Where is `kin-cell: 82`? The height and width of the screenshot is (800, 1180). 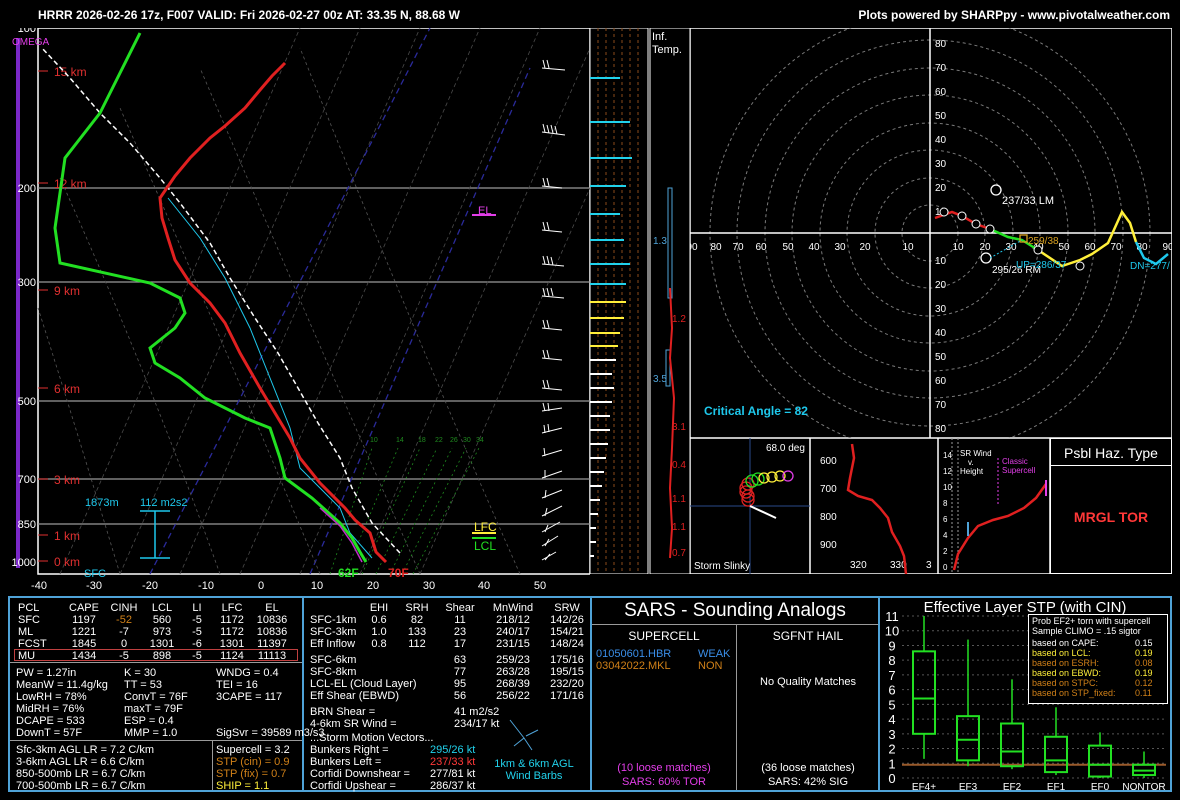
kin-cell: 82 is located at coordinates (417, 620).